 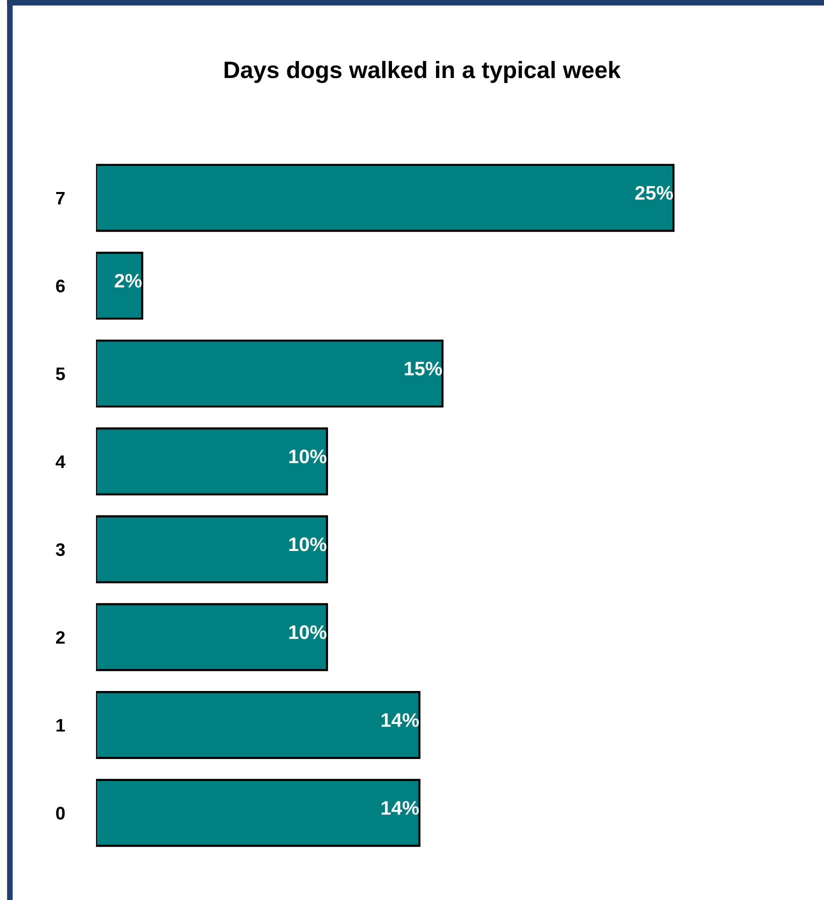 What do you see at coordinates (60, 374) in the screenshot?
I see `y-tick-label: 5` at bounding box center [60, 374].